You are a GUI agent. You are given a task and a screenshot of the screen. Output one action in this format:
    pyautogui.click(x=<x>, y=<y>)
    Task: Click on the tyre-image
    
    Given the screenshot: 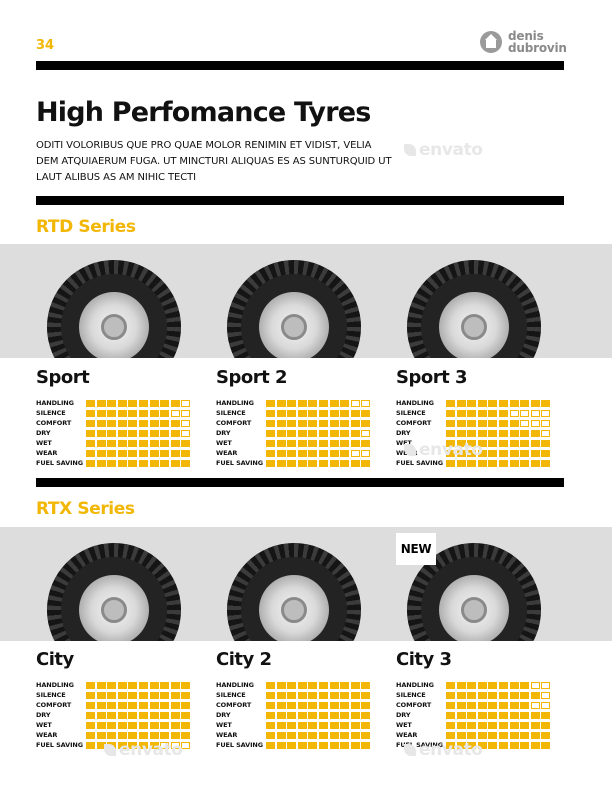 What is the action you would take?
    pyautogui.click(x=294, y=592)
    